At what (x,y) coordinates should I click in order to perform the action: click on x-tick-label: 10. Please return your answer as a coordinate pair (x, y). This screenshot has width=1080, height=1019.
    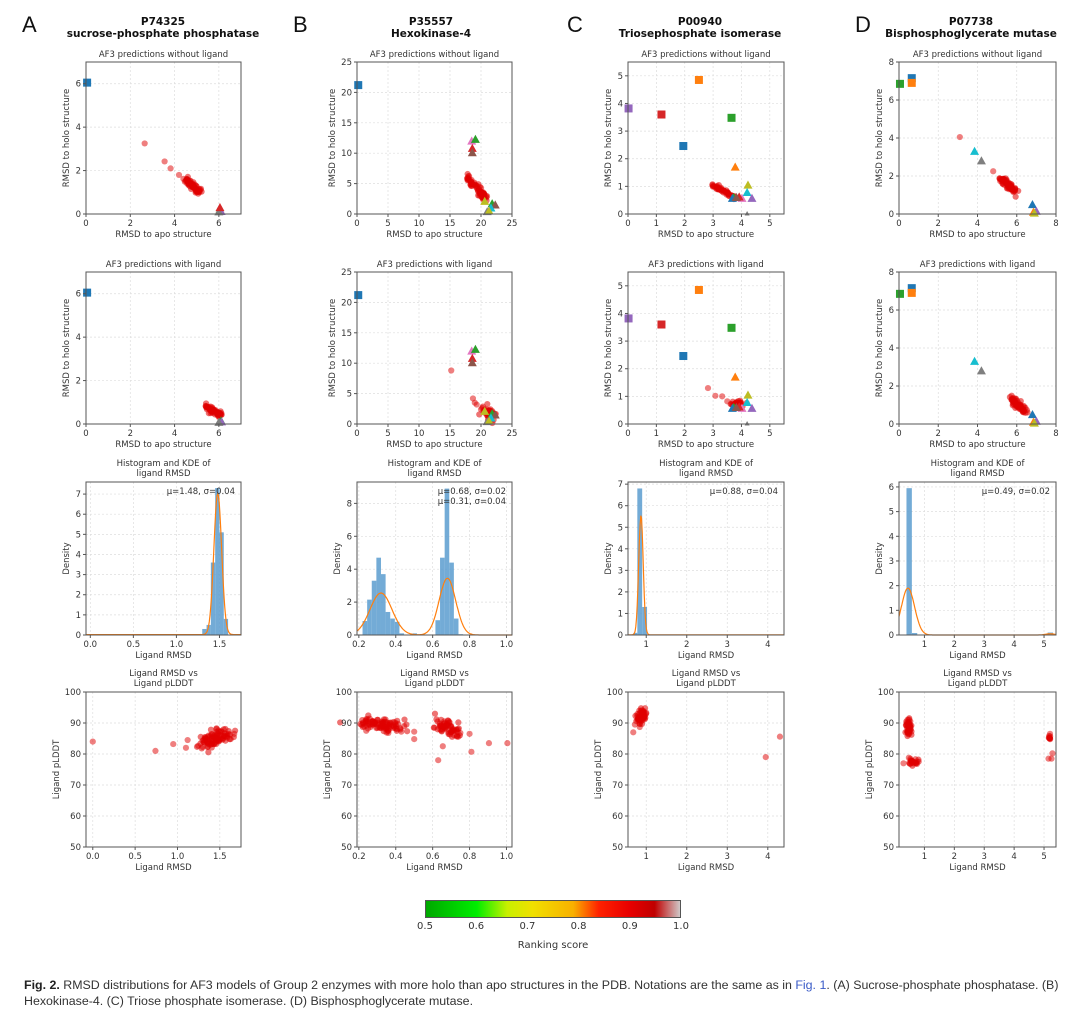
    Looking at the image, I should click on (419, 434).